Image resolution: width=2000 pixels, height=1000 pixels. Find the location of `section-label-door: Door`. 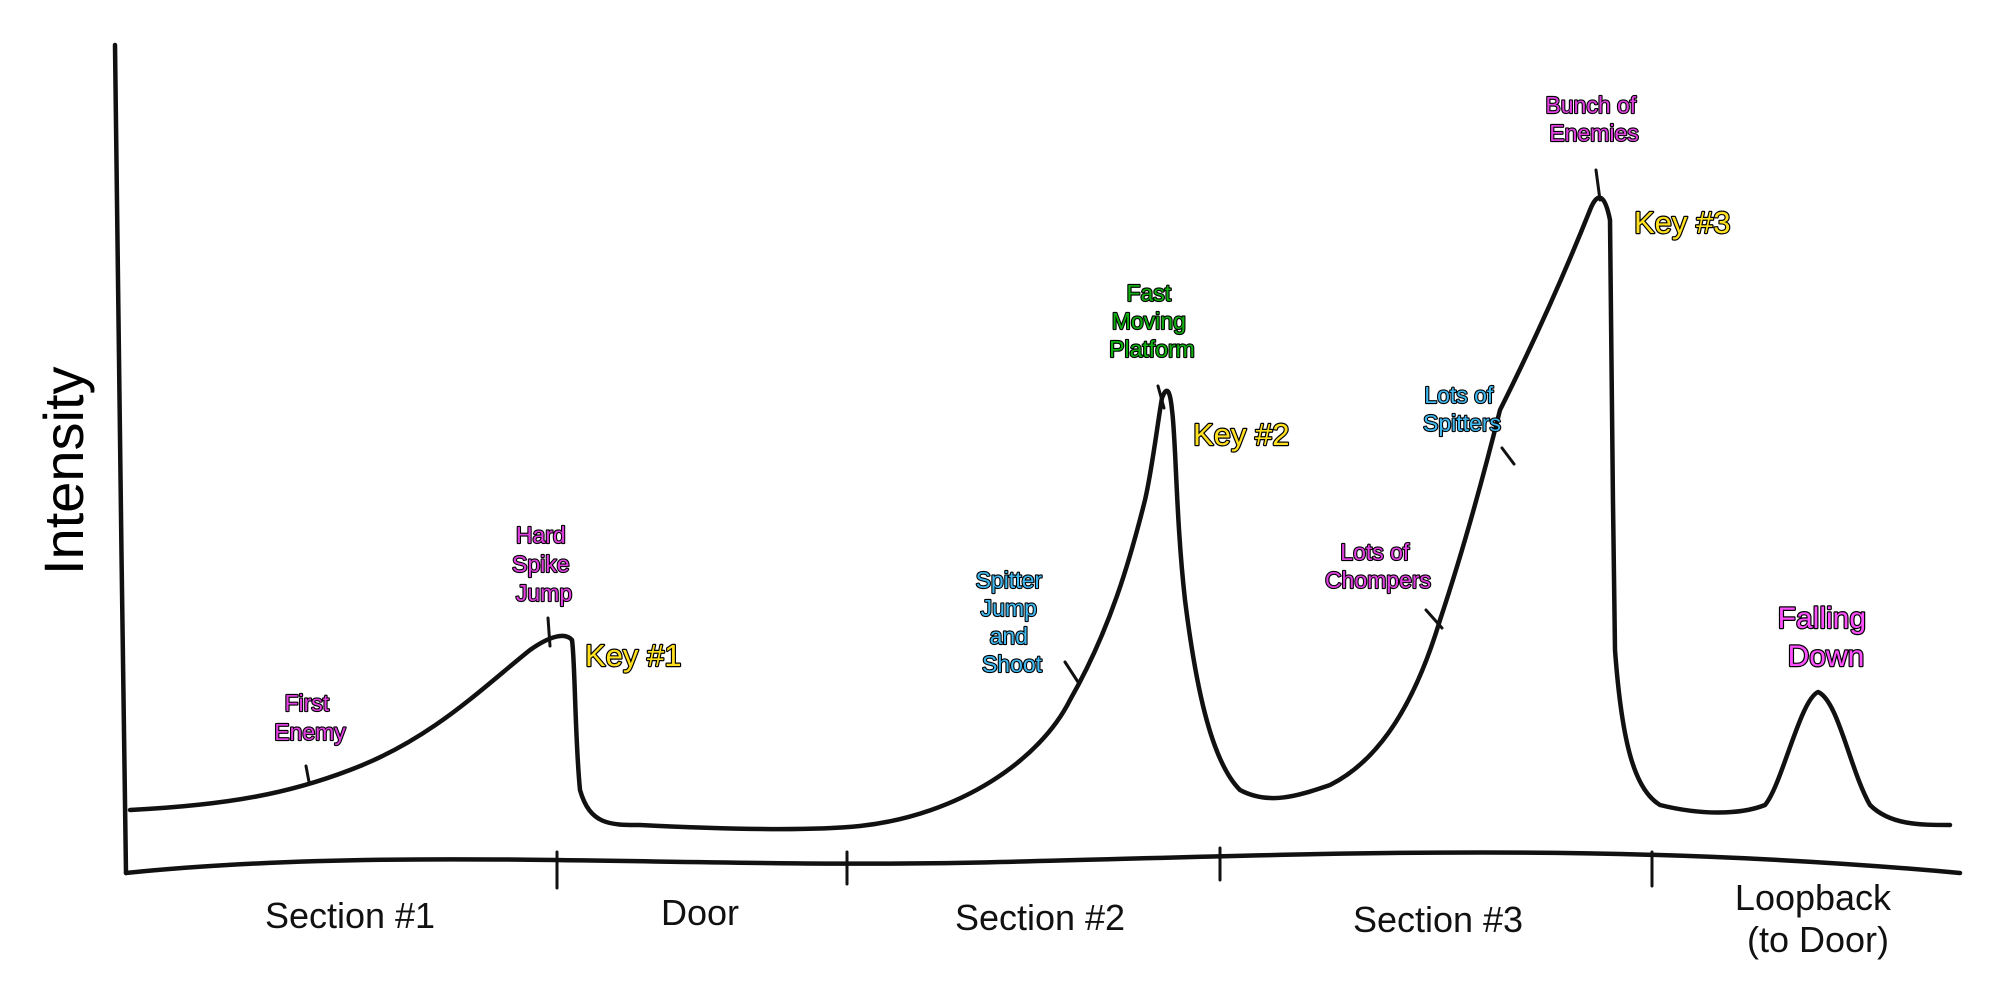

section-label-door: Door is located at coordinates (700, 912).